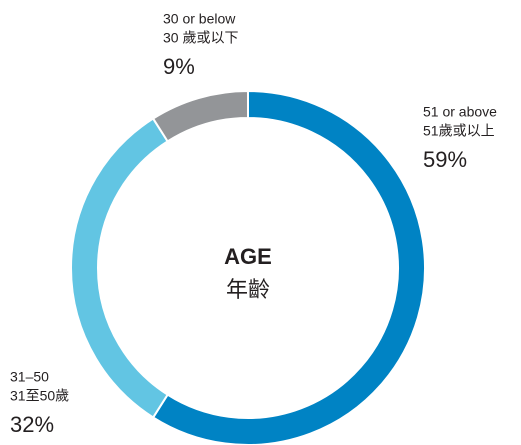 The image size is (521, 445). Describe the element at coordinates (248, 289) in the screenshot. I see `center-subtitle: 年齡` at that location.